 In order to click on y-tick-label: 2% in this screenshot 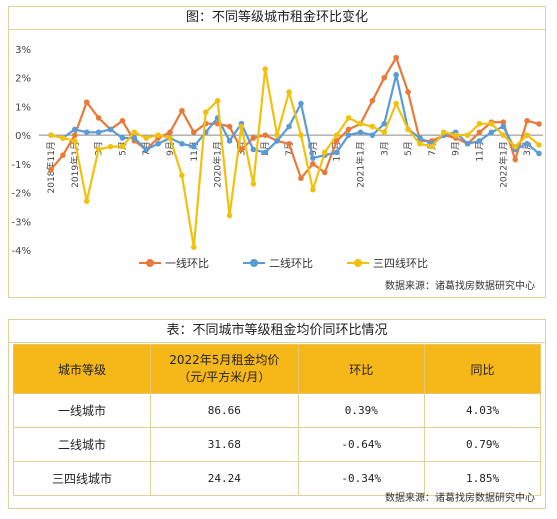, I will do `click(23, 79)`.